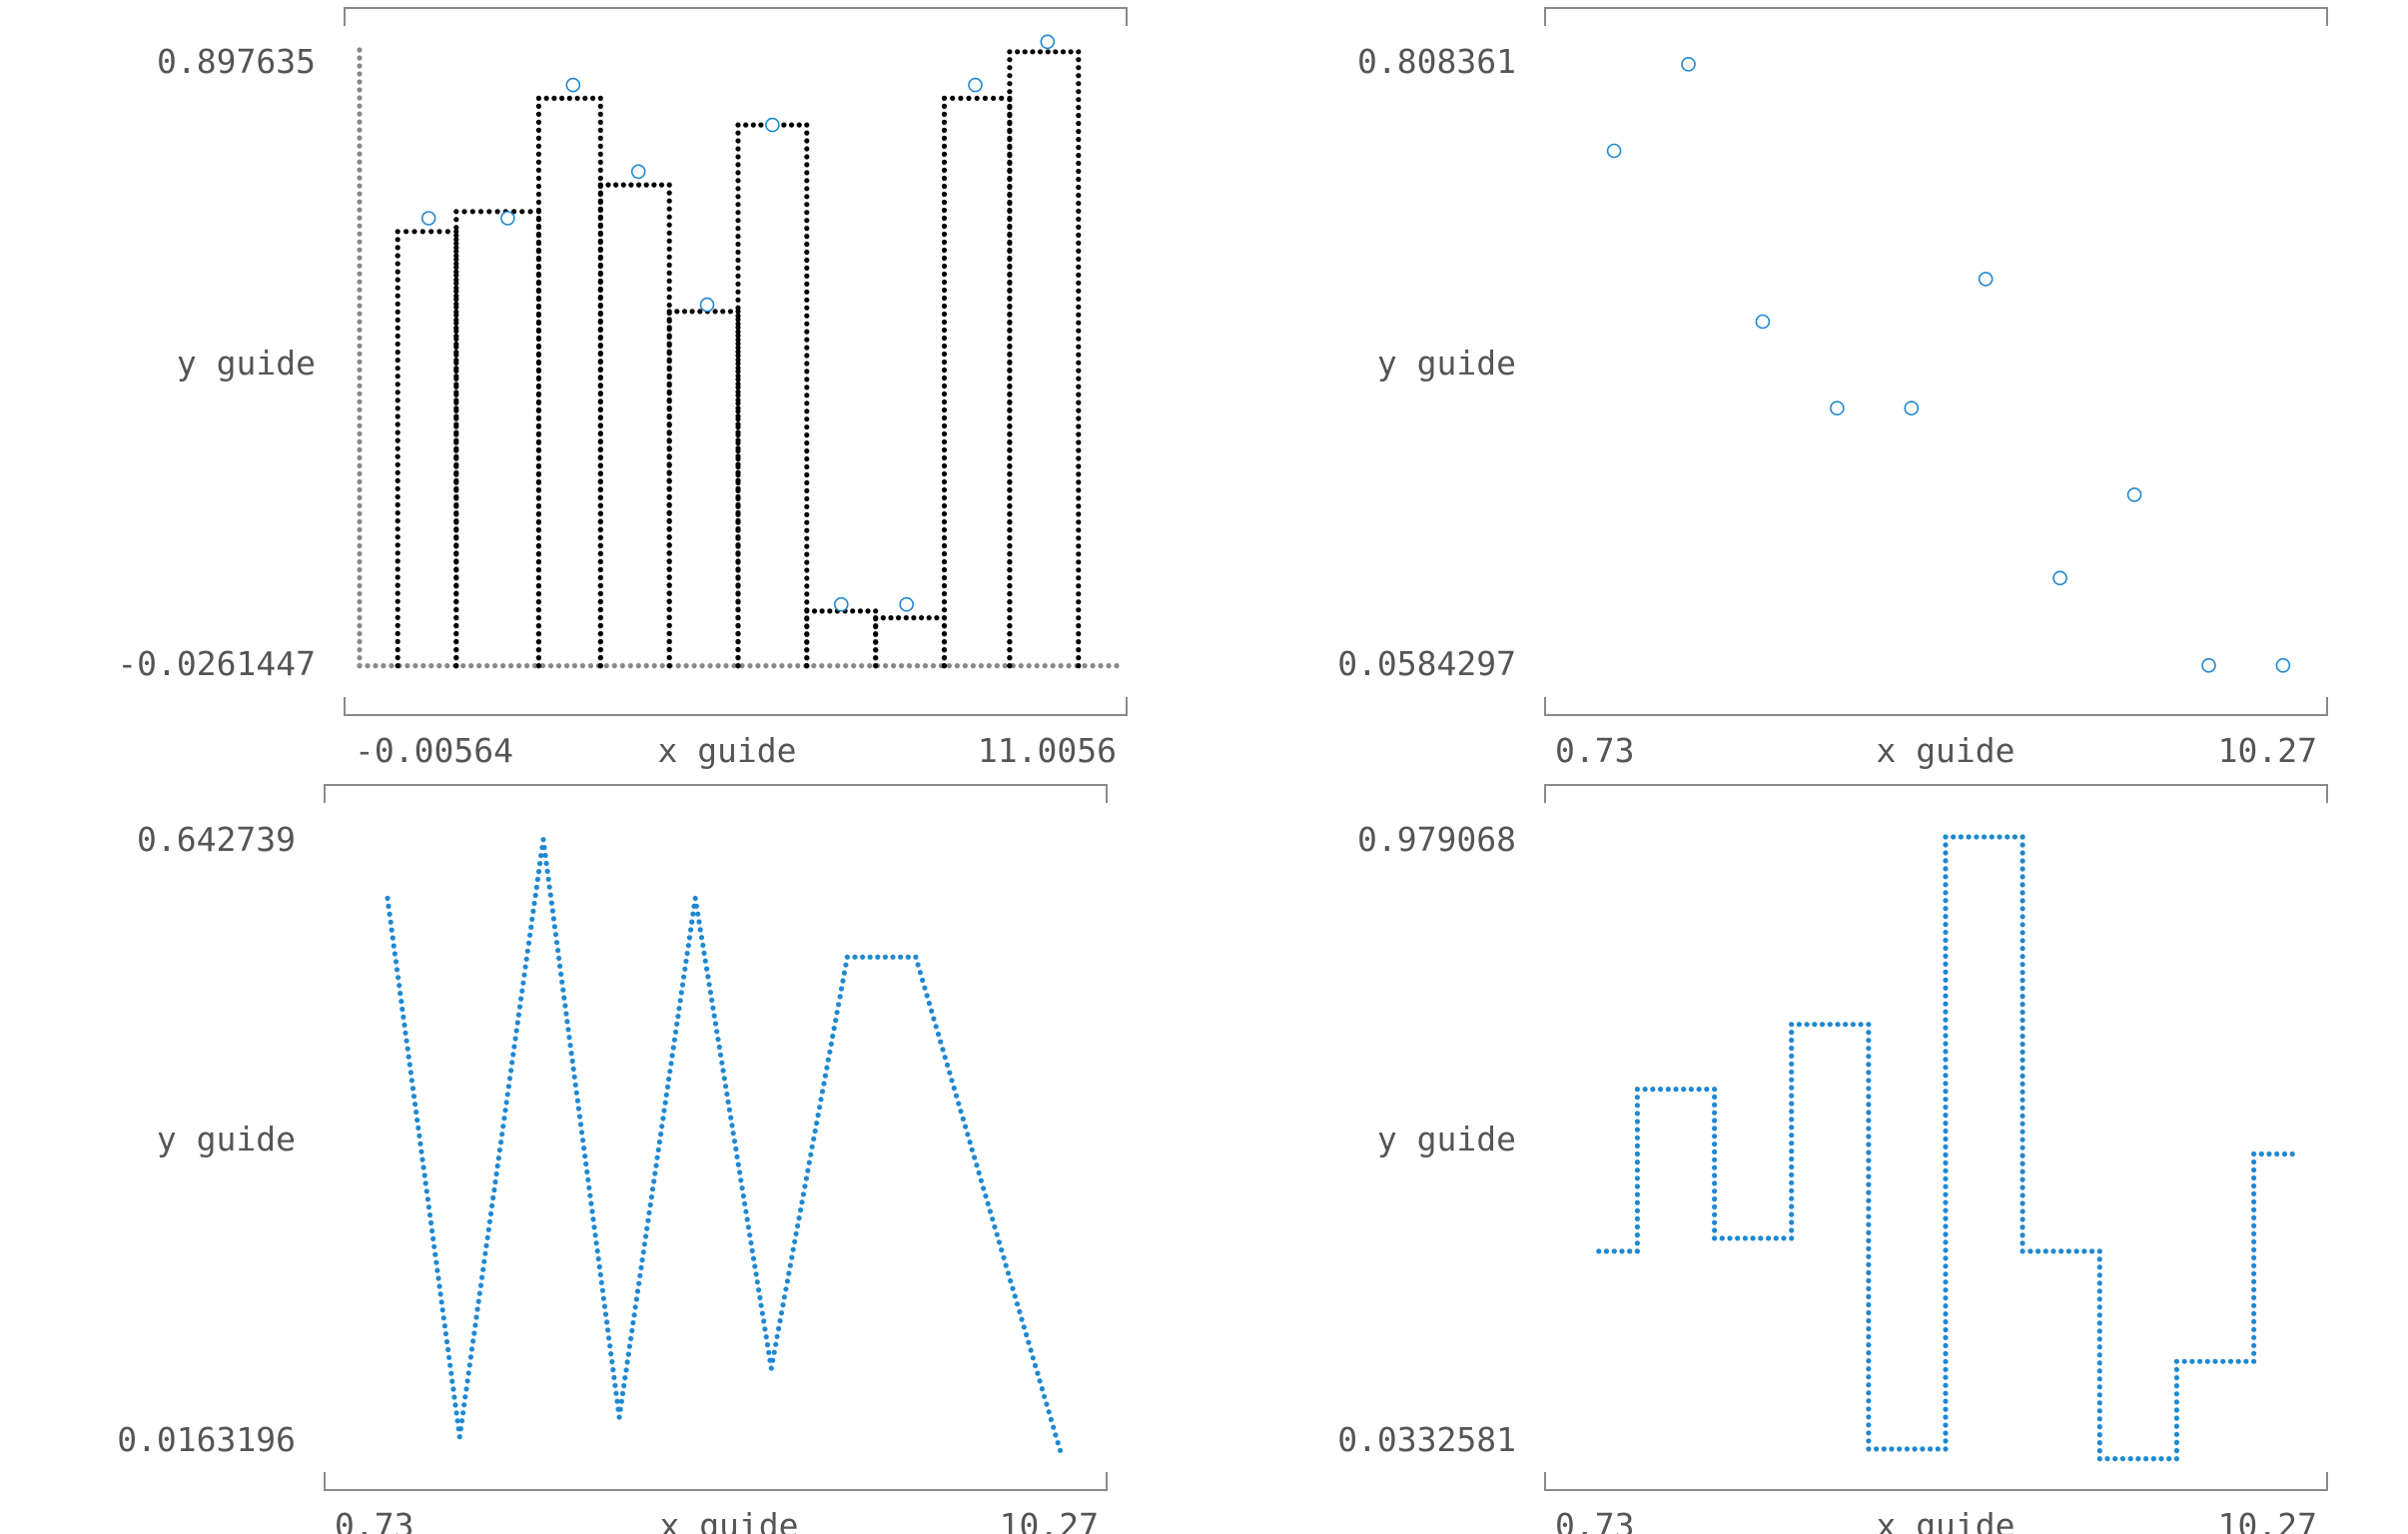 Image resolution: width=2408 pixels, height=1534 pixels. I want to click on series-line, so click(724, 1145).